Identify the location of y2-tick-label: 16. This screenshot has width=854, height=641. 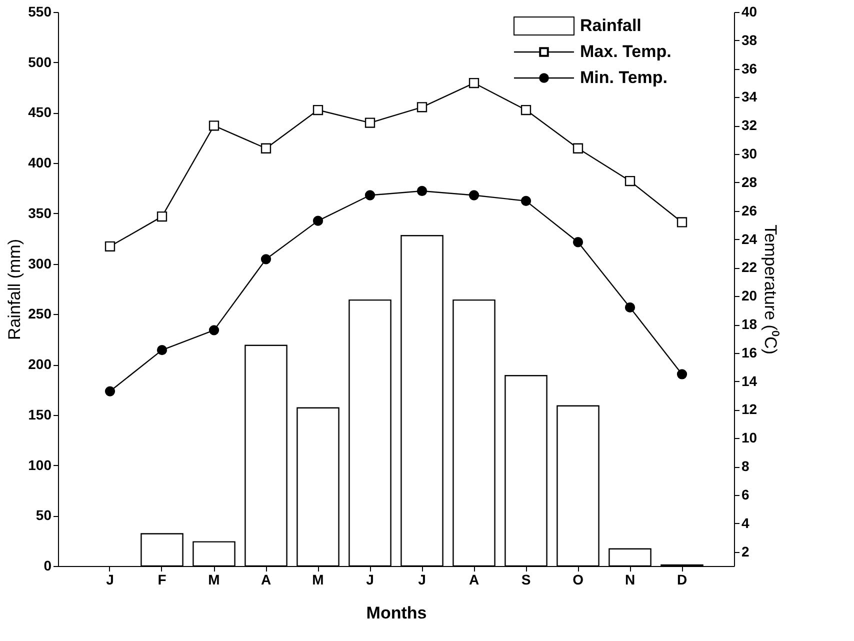
(750, 352).